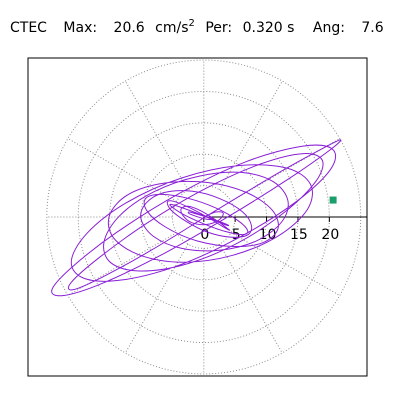  I want to click on x-tick-label-15: 15, so click(299, 235).